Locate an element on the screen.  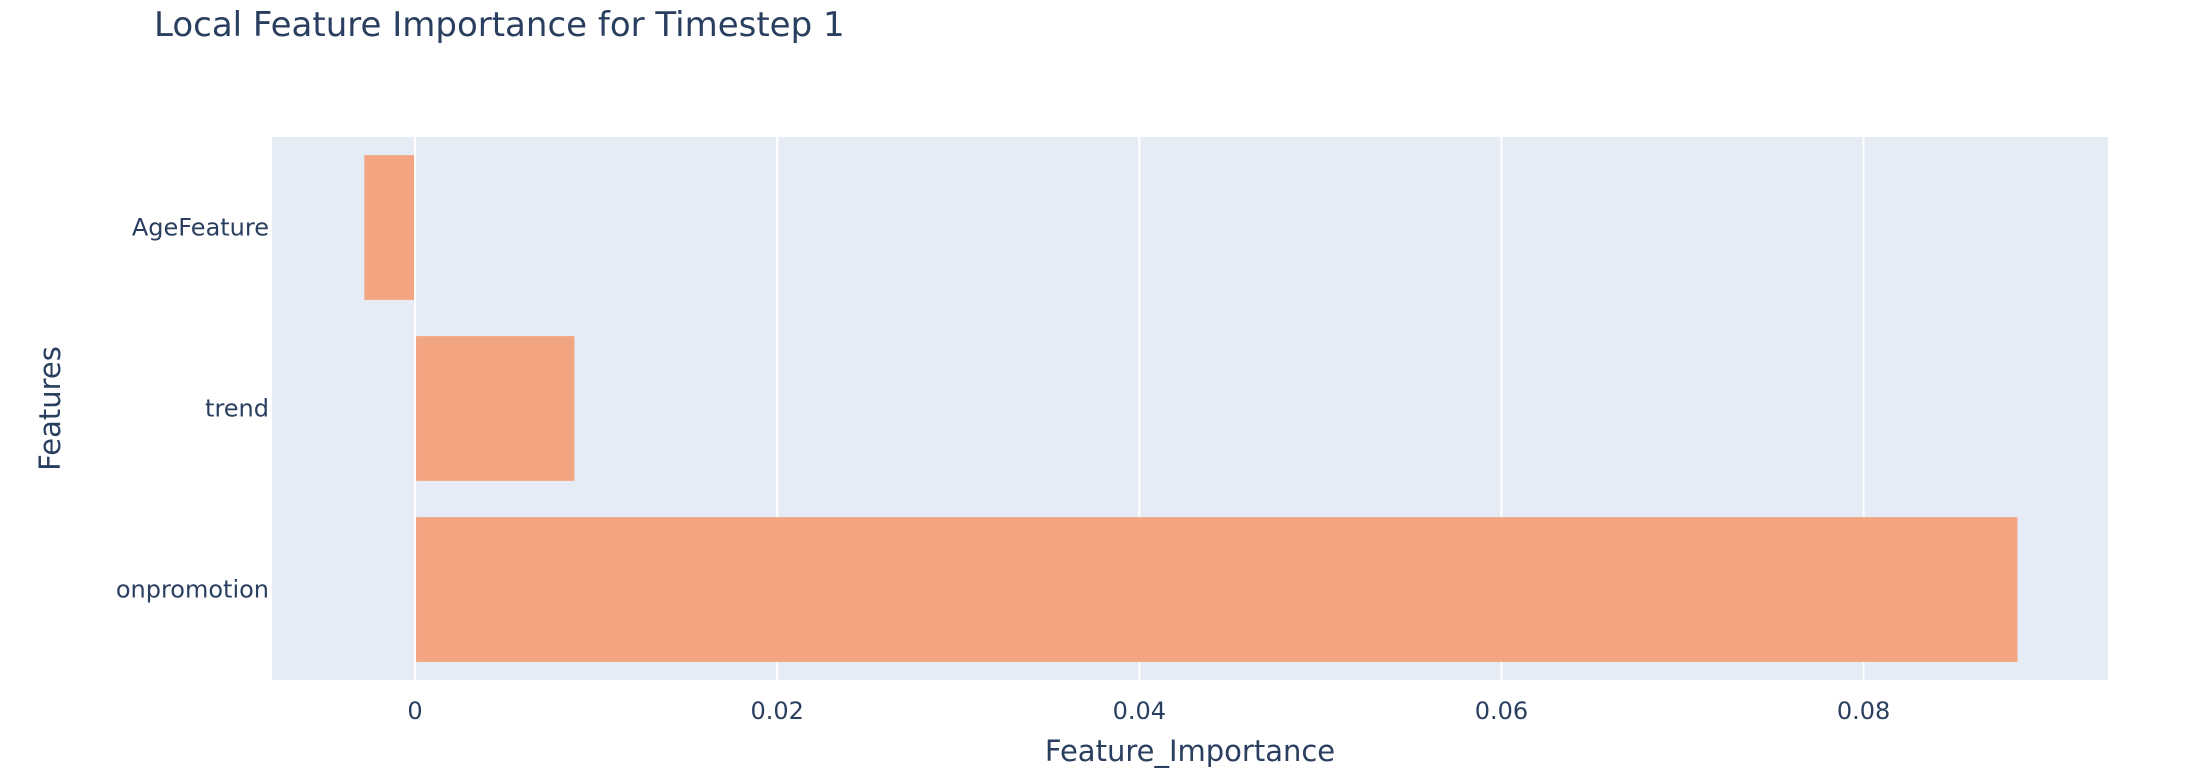
x-tick-label: 0.02 is located at coordinates (776, 711).